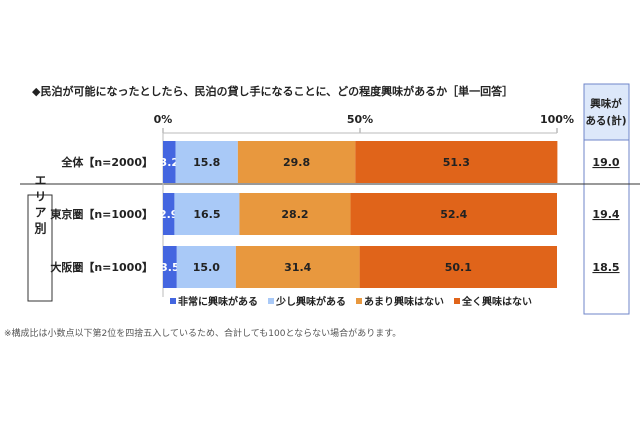  I want to click on data-label: 3.5, so click(170, 267).